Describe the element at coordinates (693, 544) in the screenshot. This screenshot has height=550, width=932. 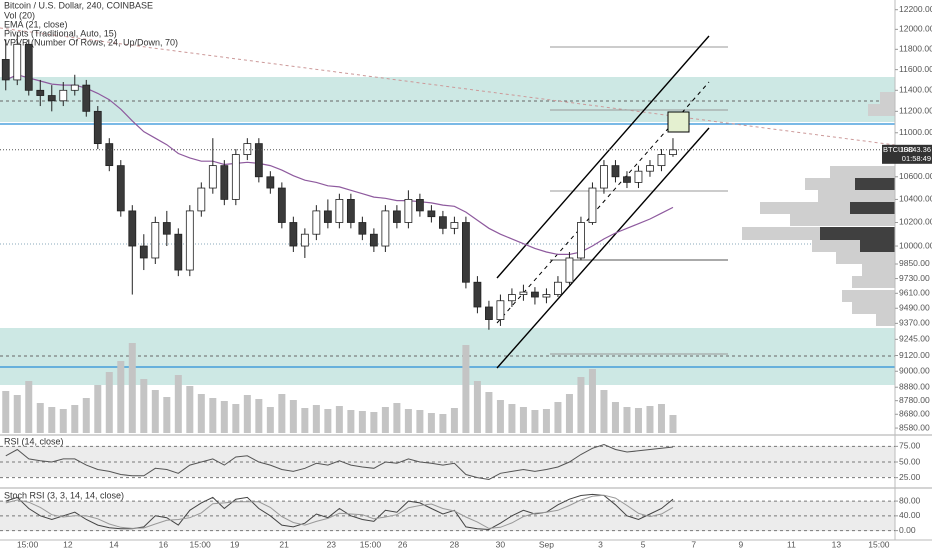
I see `x-tick-label: 7` at that location.